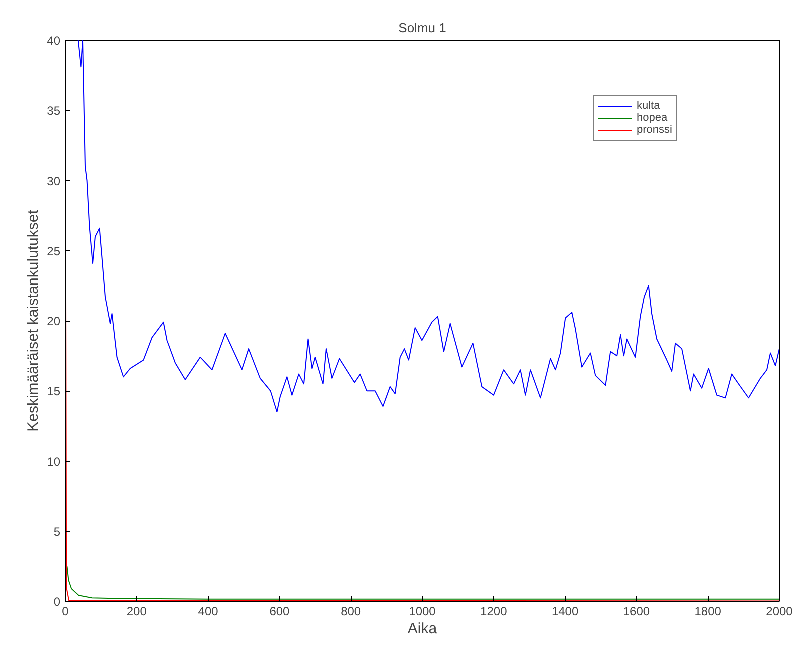  What do you see at coordinates (208, 611) in the screenshot?
I see `x-tick-label: 400` at bounding box center [208, 611].